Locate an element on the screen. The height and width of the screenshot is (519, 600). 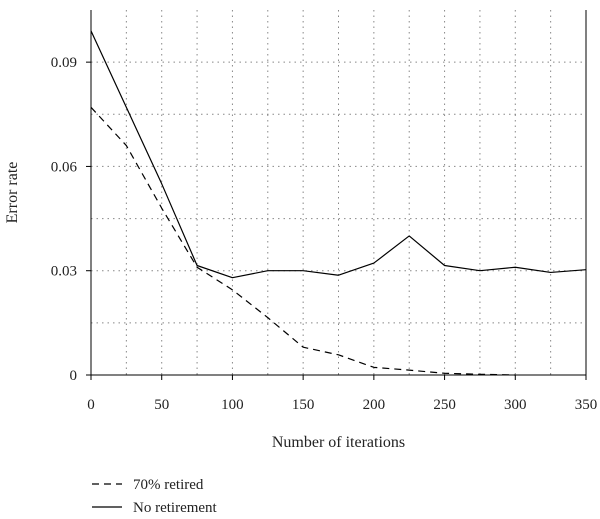
x-tick-label: 0 is located at coordinates (91, 405).